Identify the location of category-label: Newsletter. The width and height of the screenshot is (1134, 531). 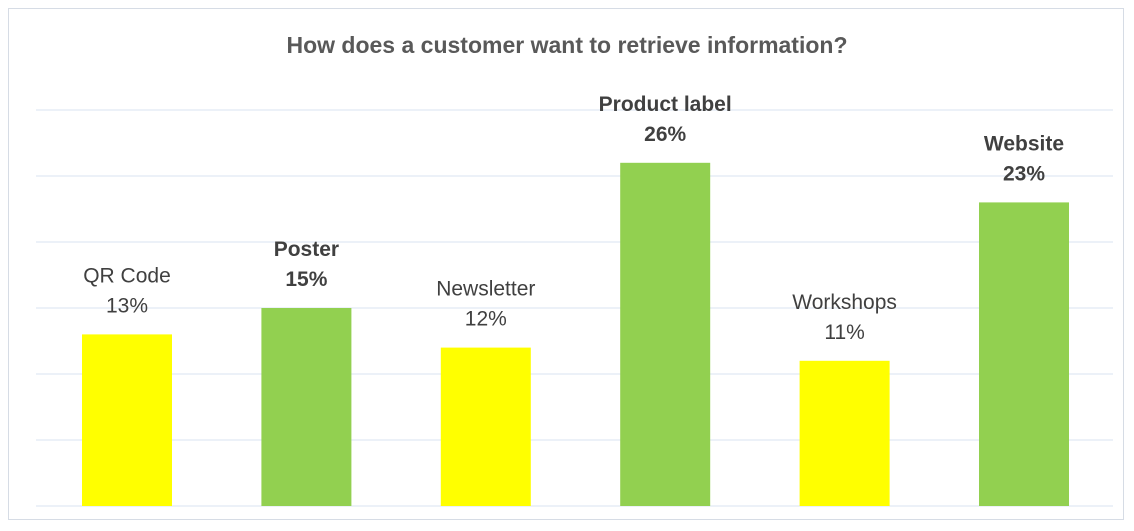
(485, 289).